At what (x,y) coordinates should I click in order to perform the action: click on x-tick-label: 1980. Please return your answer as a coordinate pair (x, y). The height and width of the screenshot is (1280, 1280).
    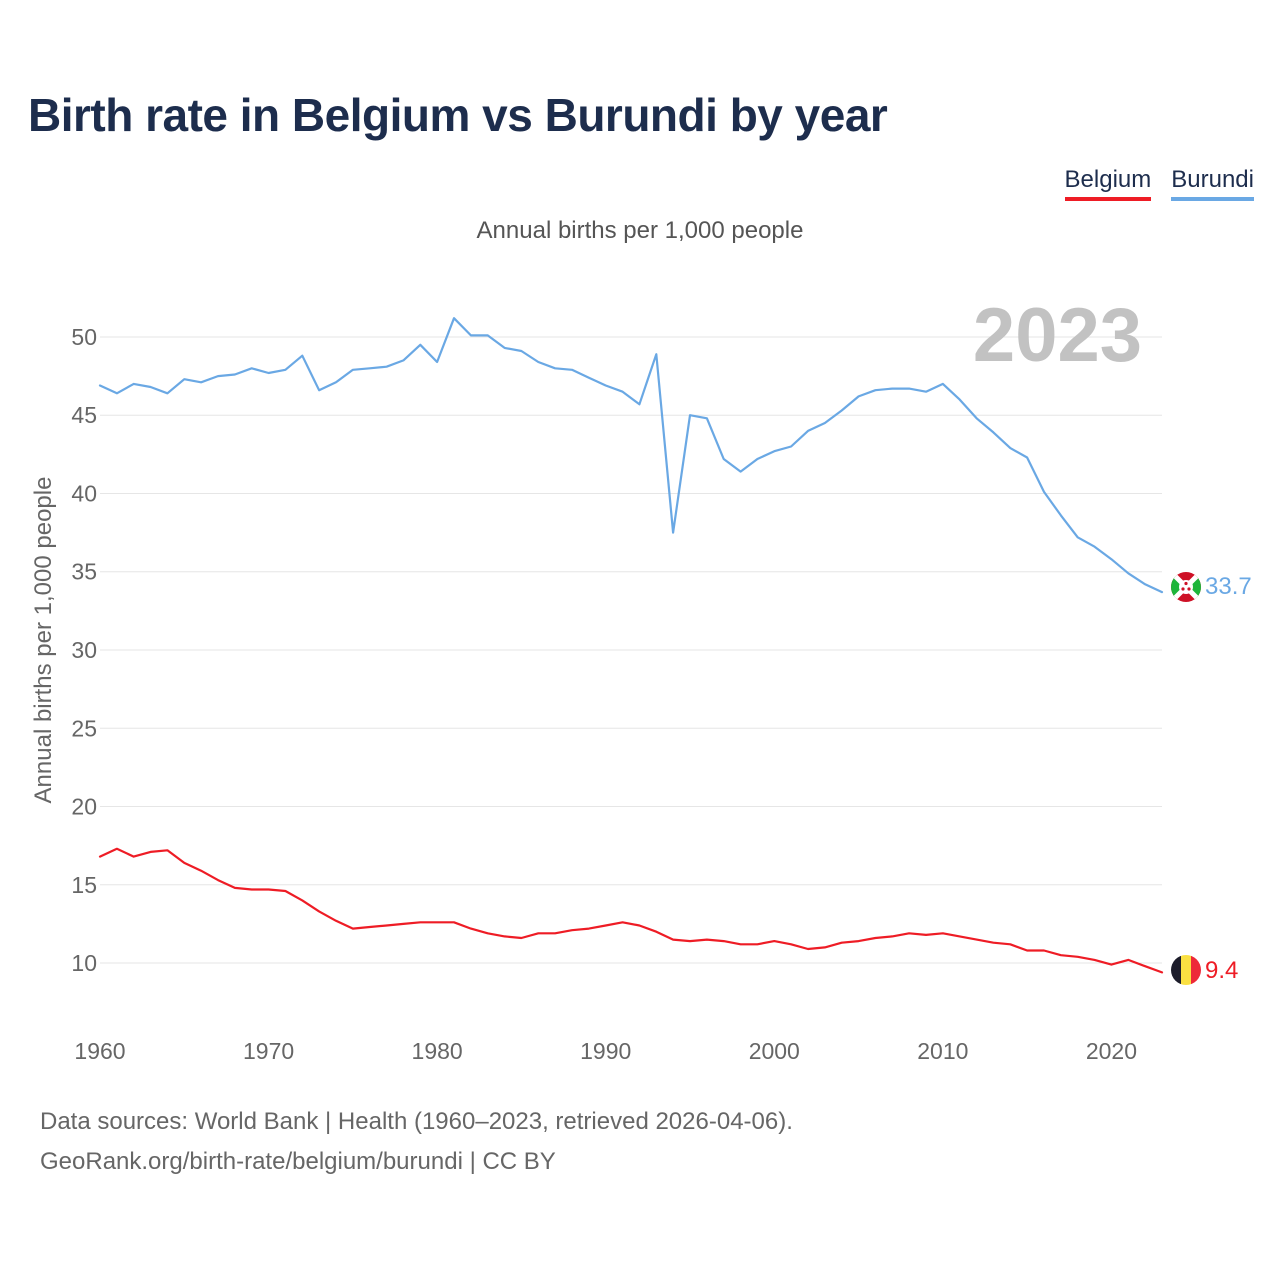
    Looking at the image, I should click on (437, 1051).